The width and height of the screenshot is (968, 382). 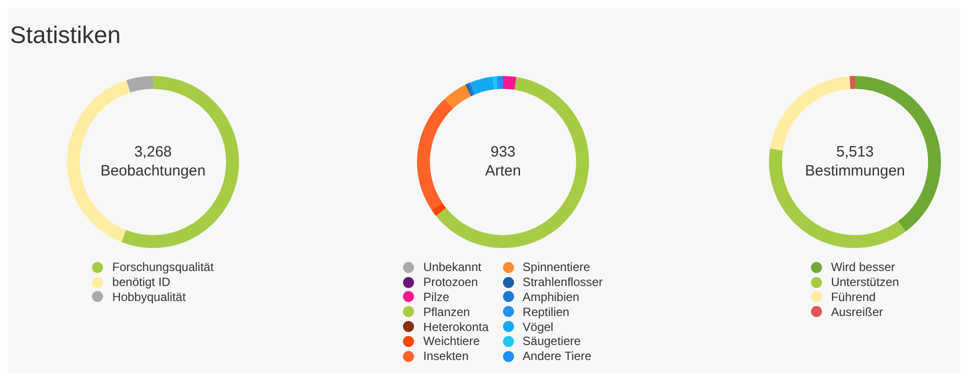 What do you see at coordinates (65, 36) in the screenshot?
I see `chart-title: Statistiken` at bounding box center [65, 36].